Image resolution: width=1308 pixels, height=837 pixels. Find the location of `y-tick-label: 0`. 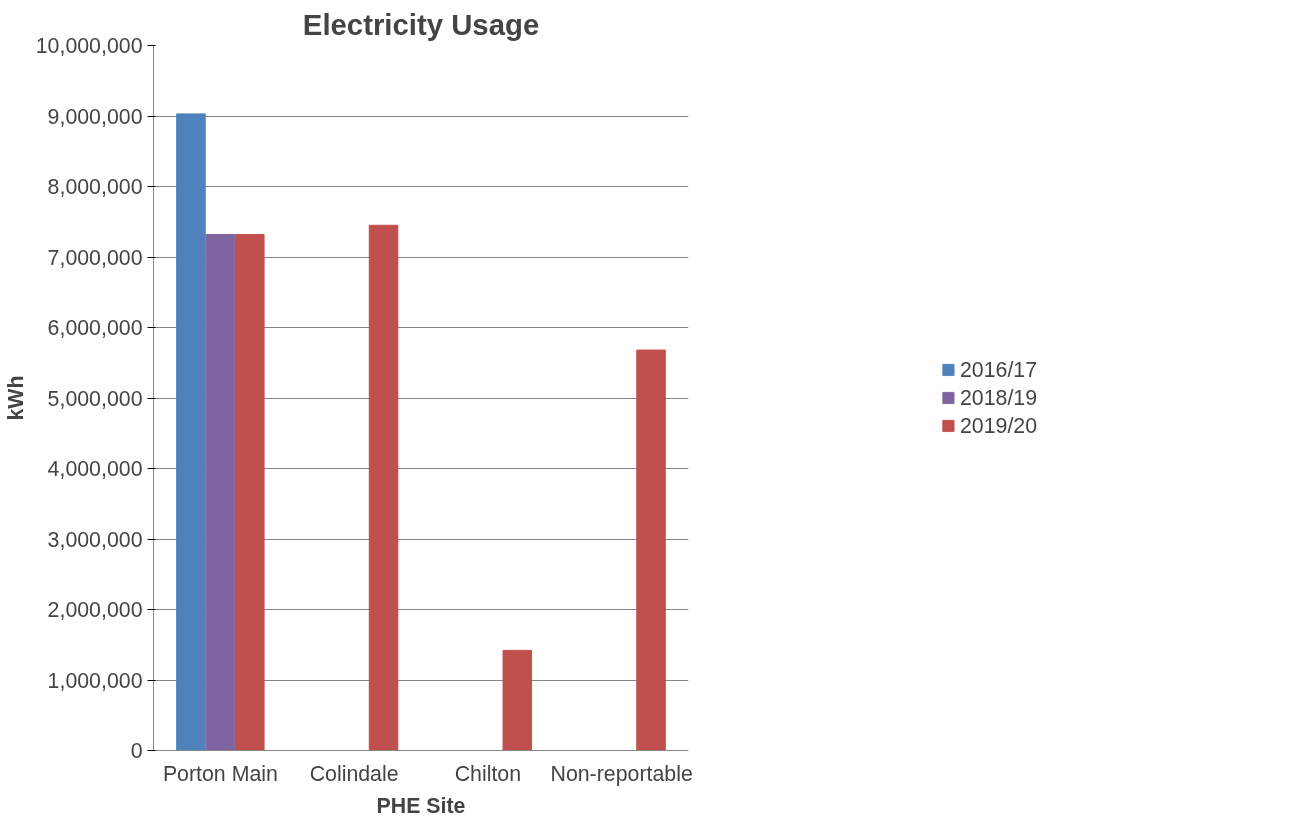

y-tick-label: 0 is located at coordinates (136, 751).